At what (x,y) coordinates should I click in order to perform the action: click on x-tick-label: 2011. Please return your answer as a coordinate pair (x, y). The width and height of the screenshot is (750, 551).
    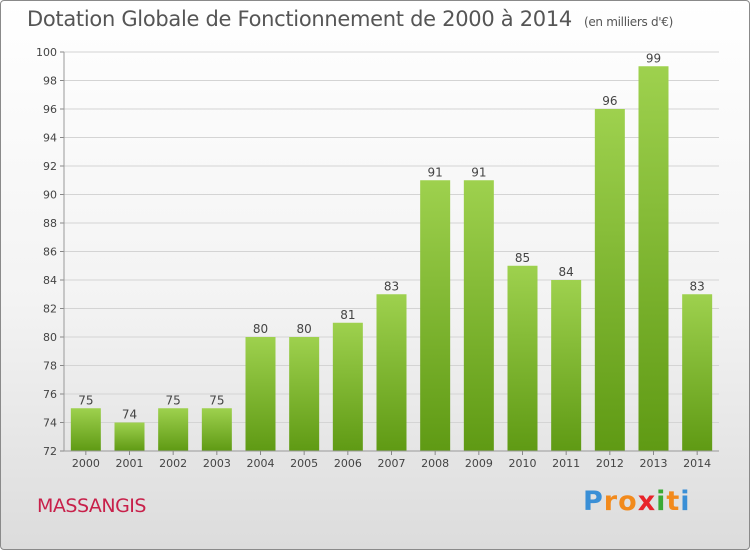
    Looking at the image, I should click on (566, 463).